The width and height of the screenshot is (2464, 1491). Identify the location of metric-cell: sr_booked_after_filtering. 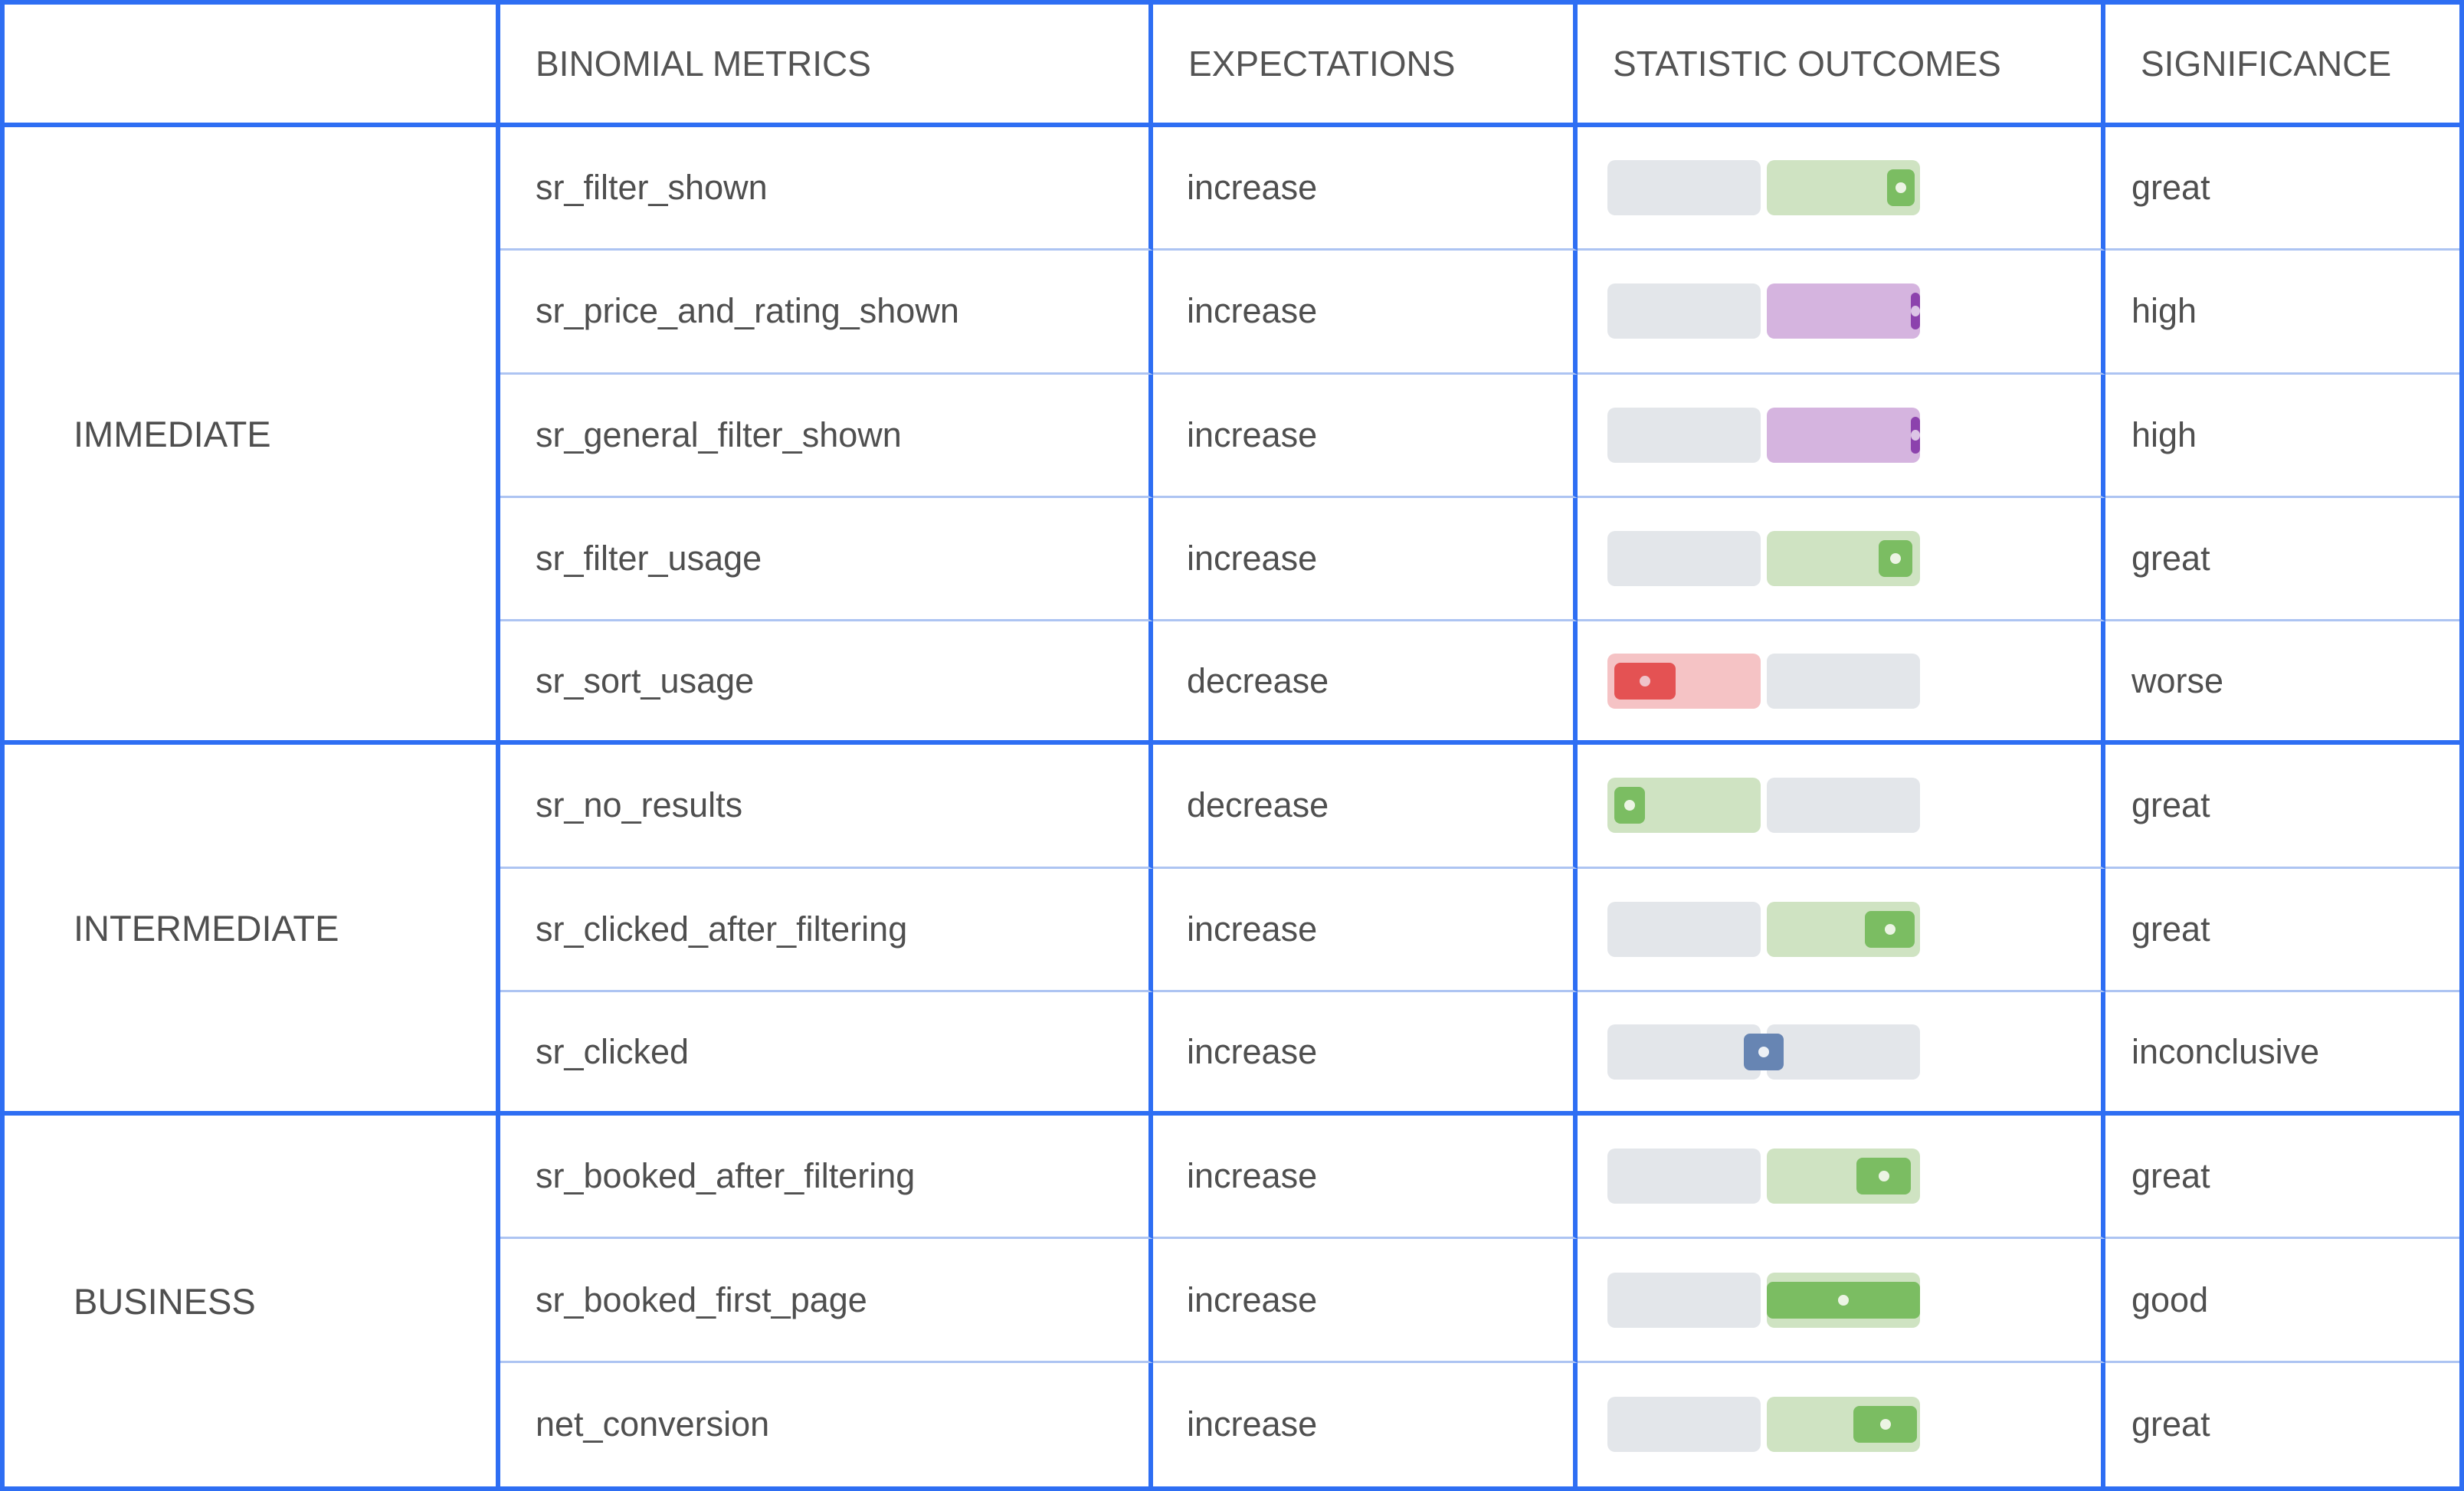
(826, 1178).